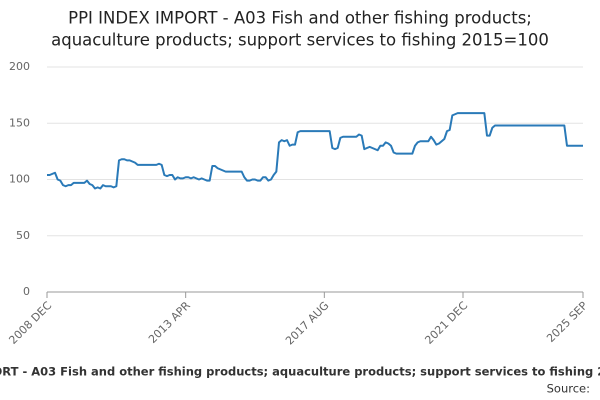  I want to click on y-tick-label: 150, so click(19, 122).